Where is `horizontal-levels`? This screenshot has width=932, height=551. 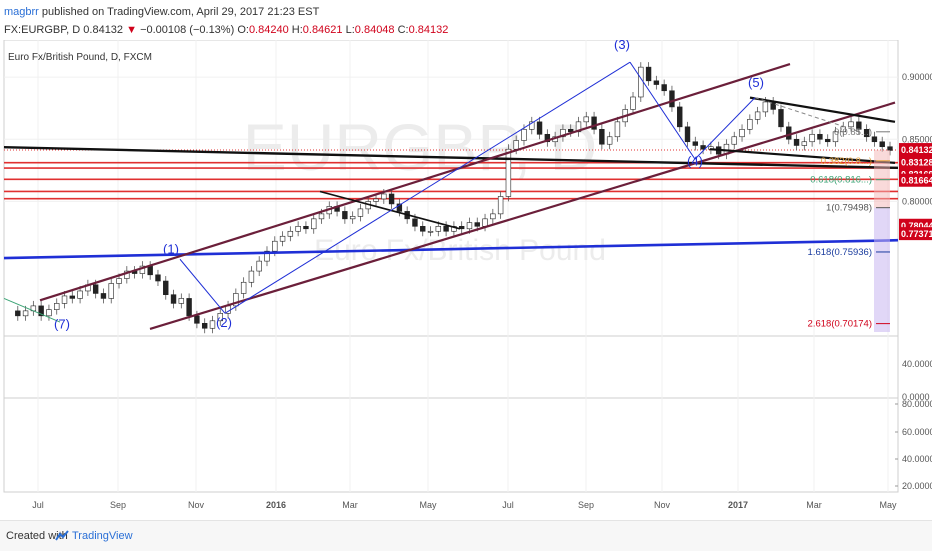 horizontal-levels is located at coordinates (451, 174).